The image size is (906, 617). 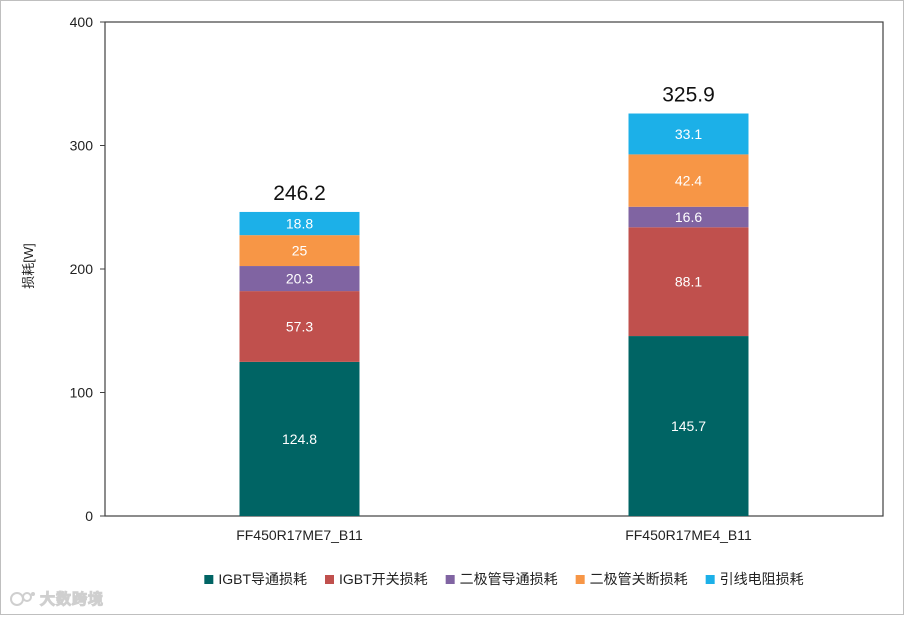 I want to click on legend-label: 二极管导通损耗, so click(x=509, y=579).